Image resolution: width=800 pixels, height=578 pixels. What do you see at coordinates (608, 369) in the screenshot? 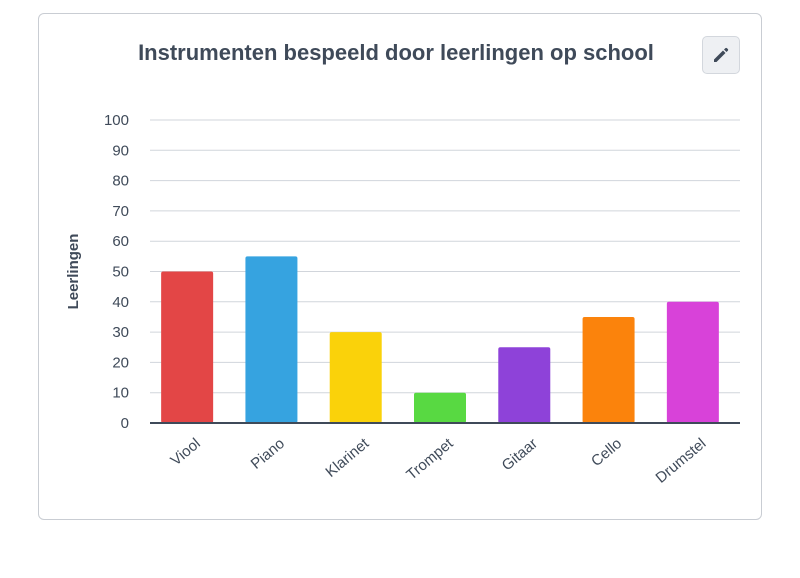
I see `bar-cello` at bounding box center [608, 369].